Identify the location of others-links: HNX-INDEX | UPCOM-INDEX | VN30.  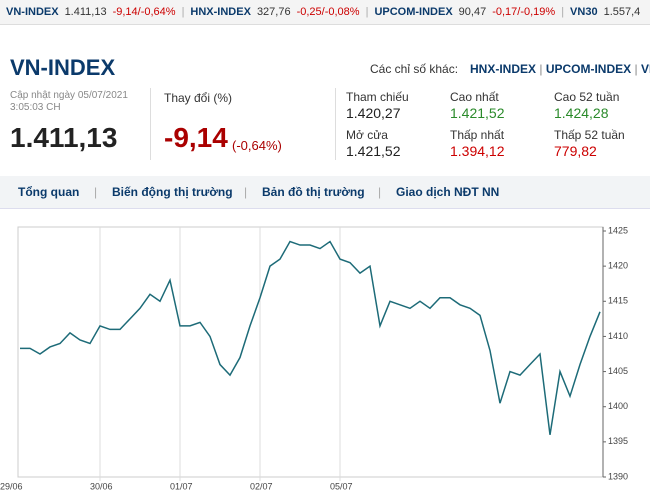
(560, 69).